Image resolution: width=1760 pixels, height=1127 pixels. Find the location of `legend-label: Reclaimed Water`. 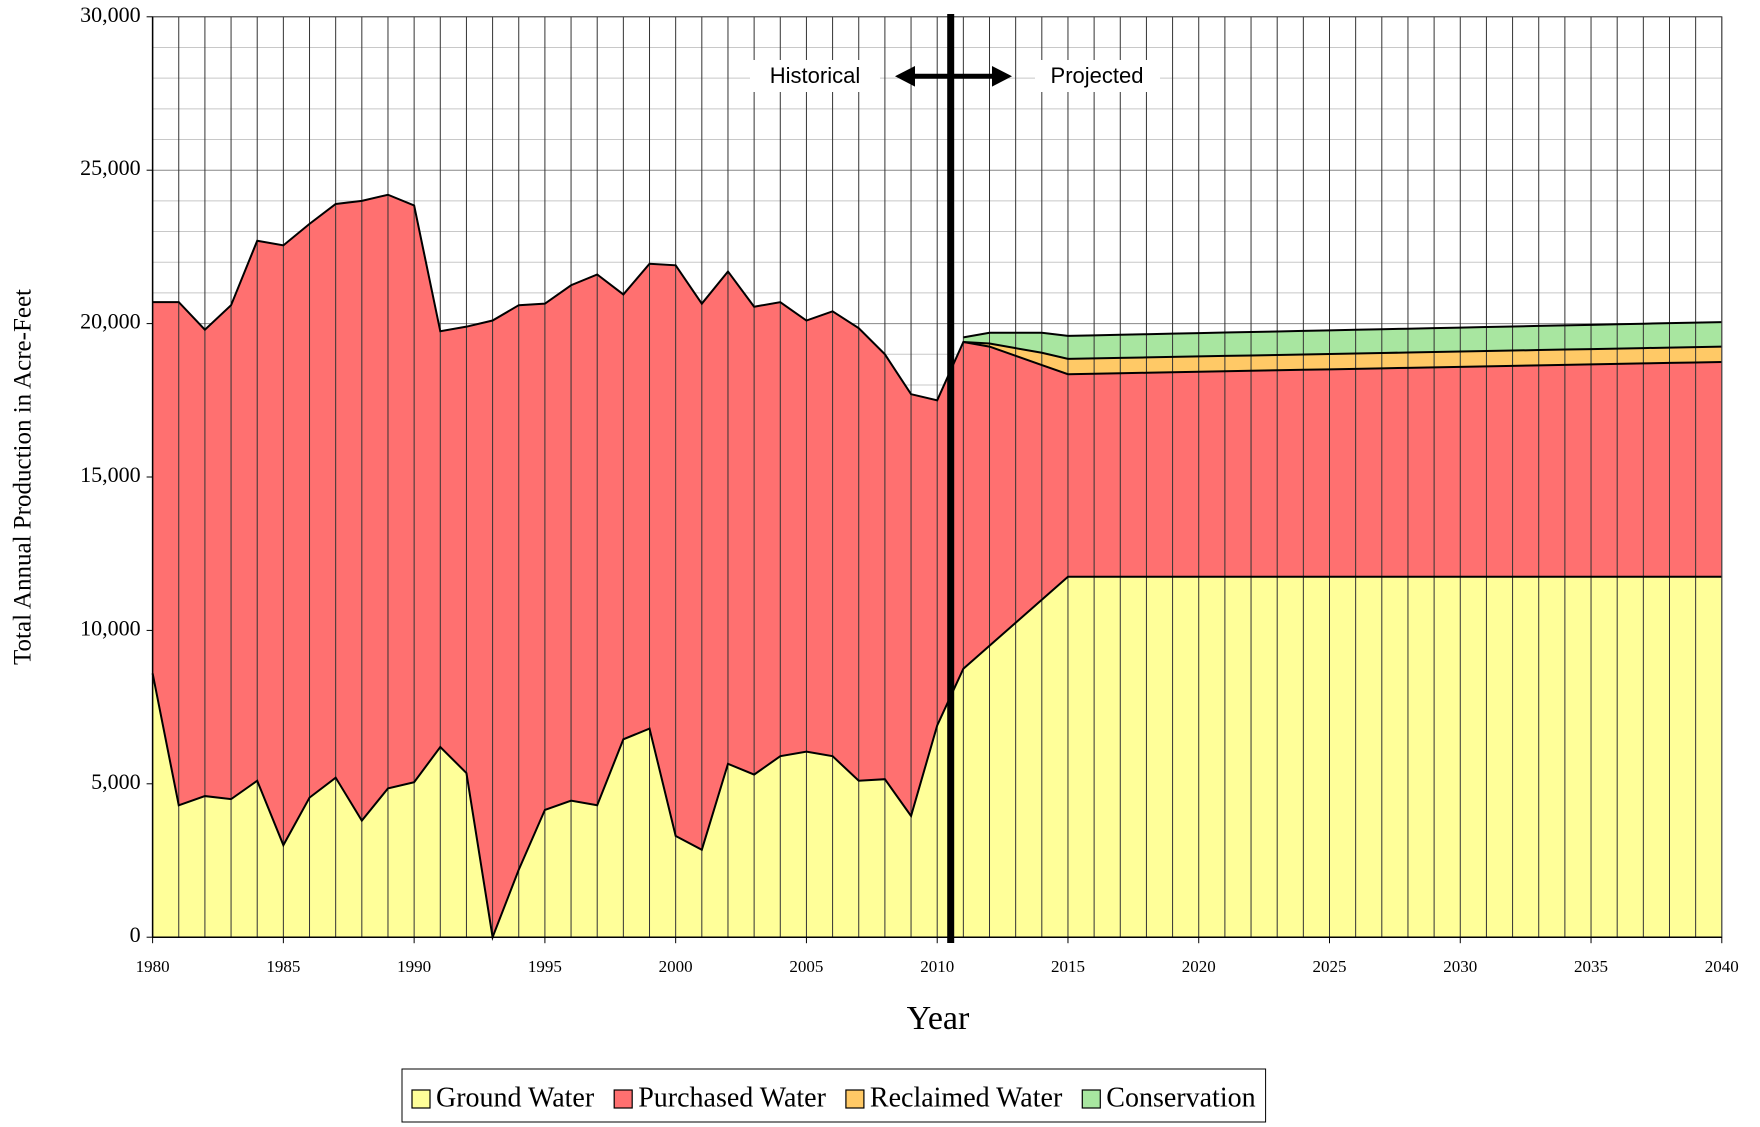

legend-label: Reclaimed Water is located at coordinates (966, 1097).